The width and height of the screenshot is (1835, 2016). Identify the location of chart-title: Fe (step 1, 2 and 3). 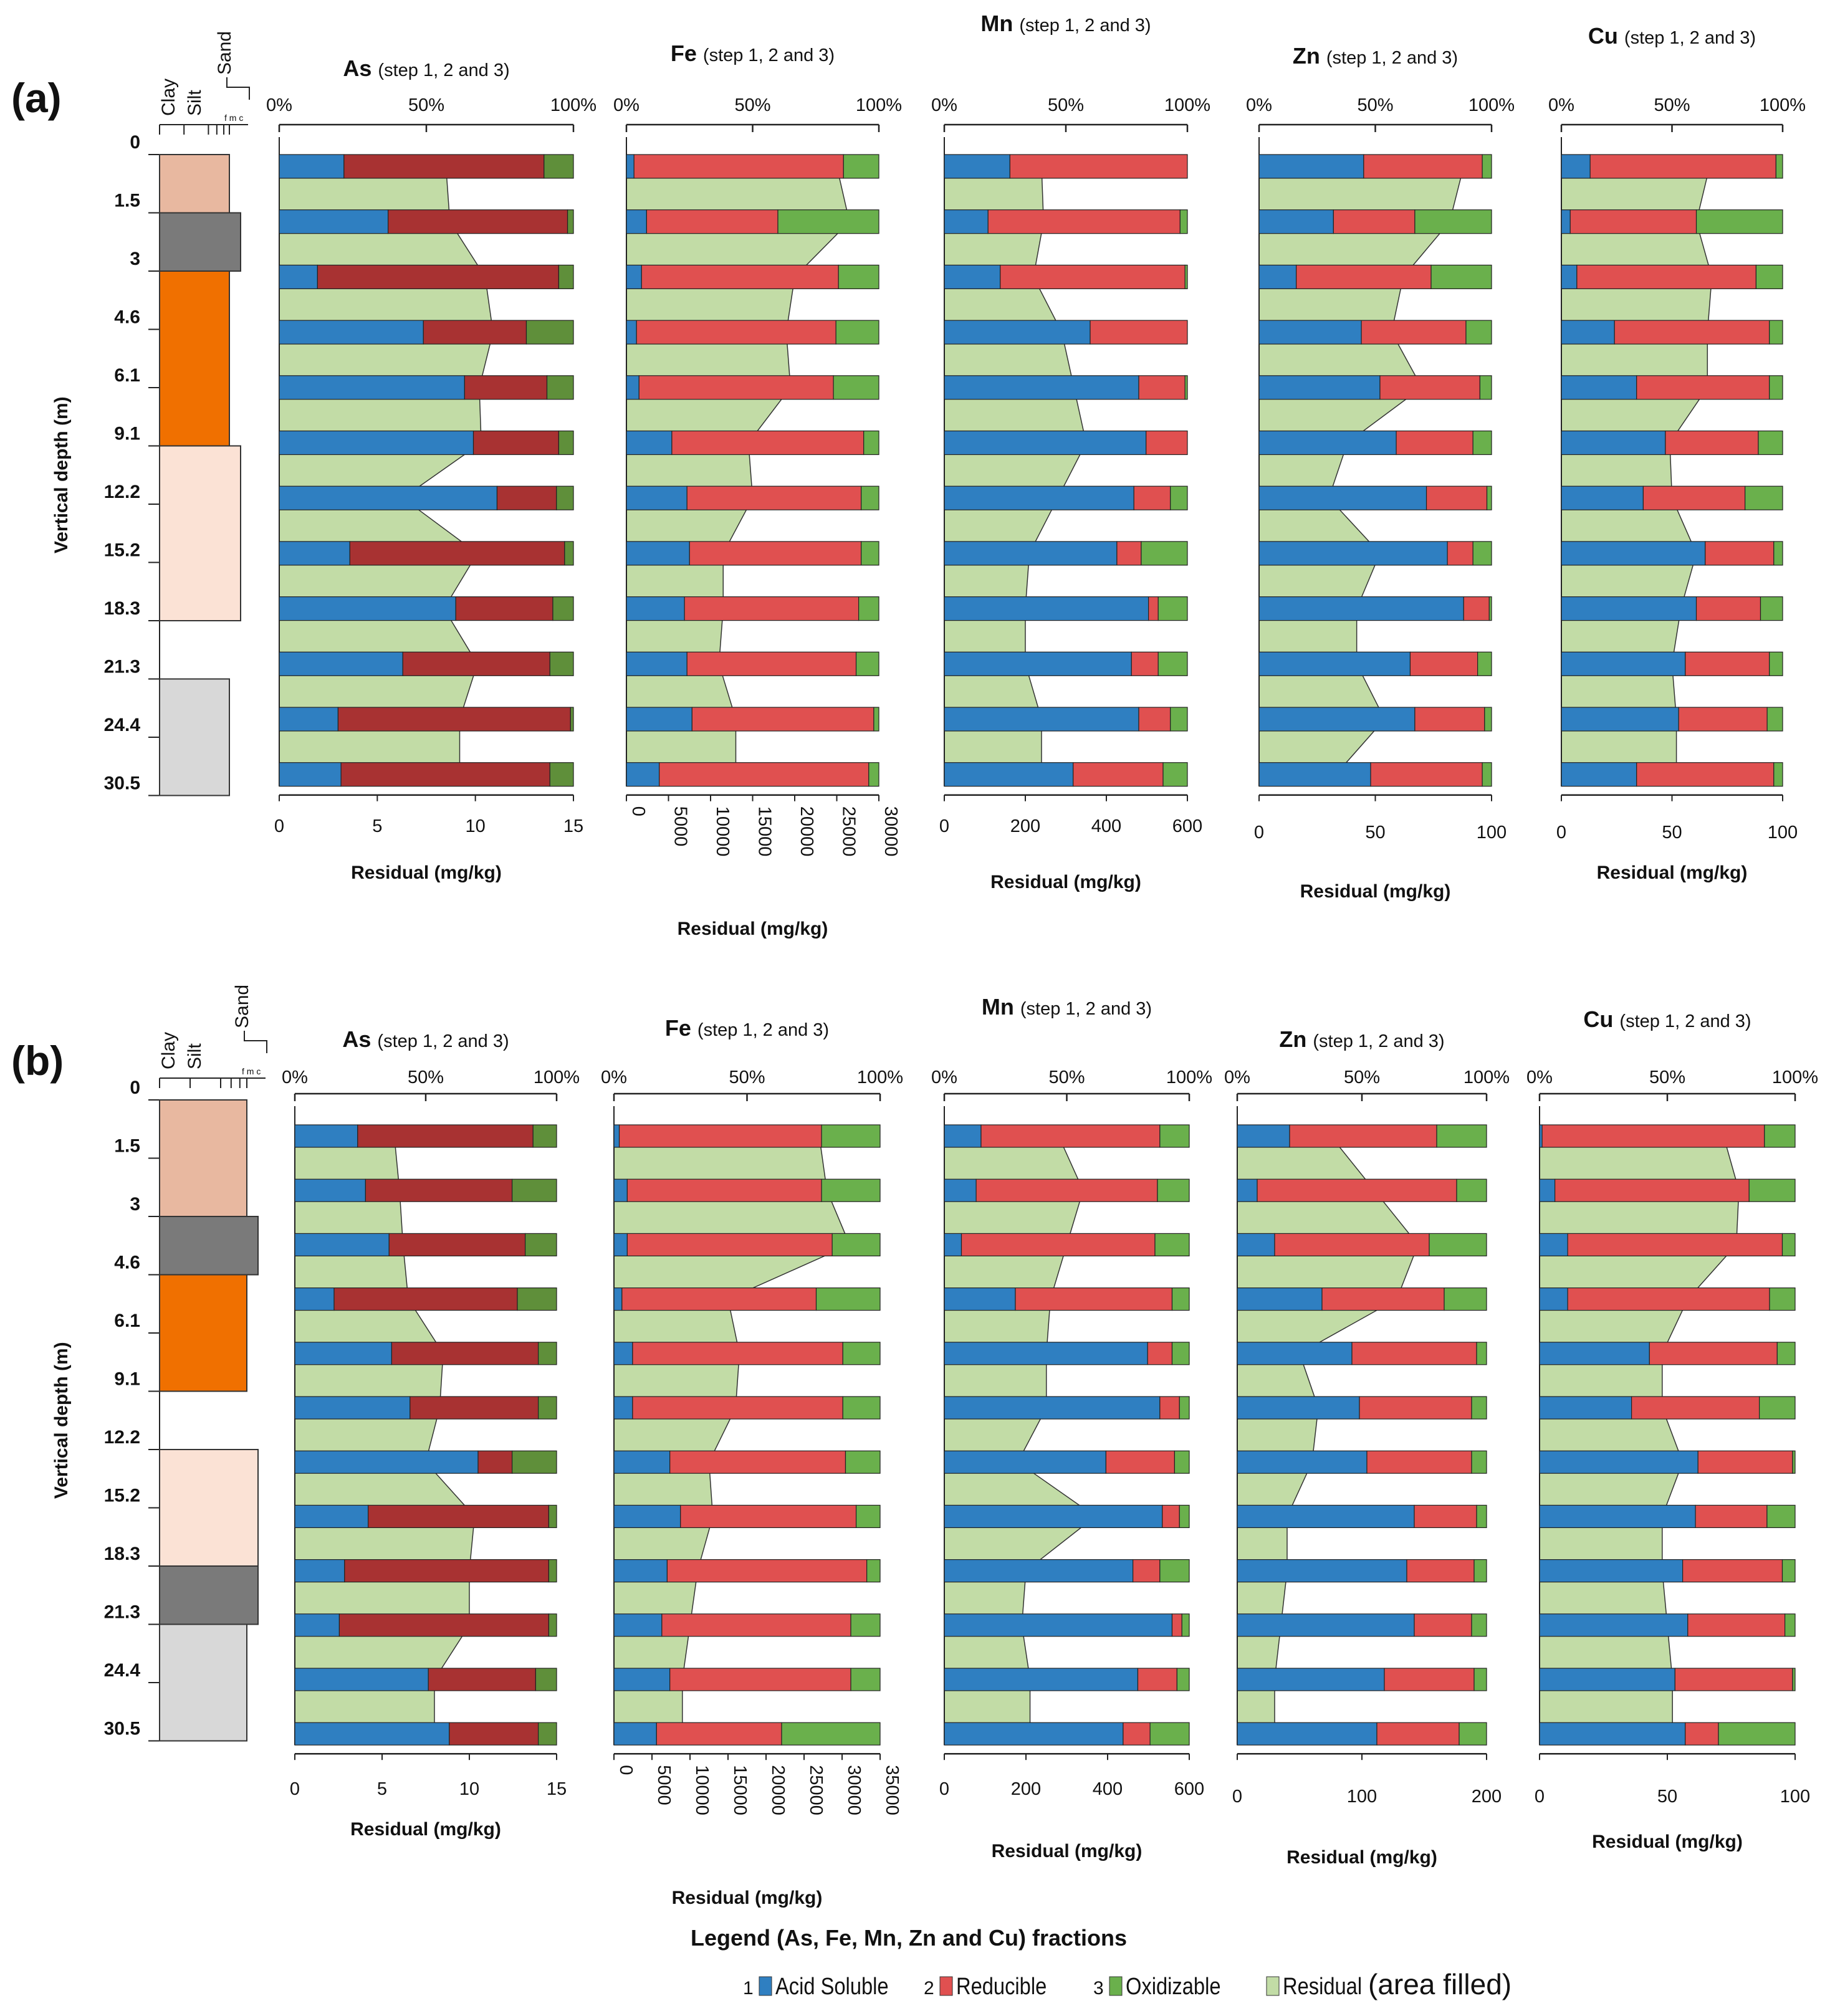
(747, 1028).